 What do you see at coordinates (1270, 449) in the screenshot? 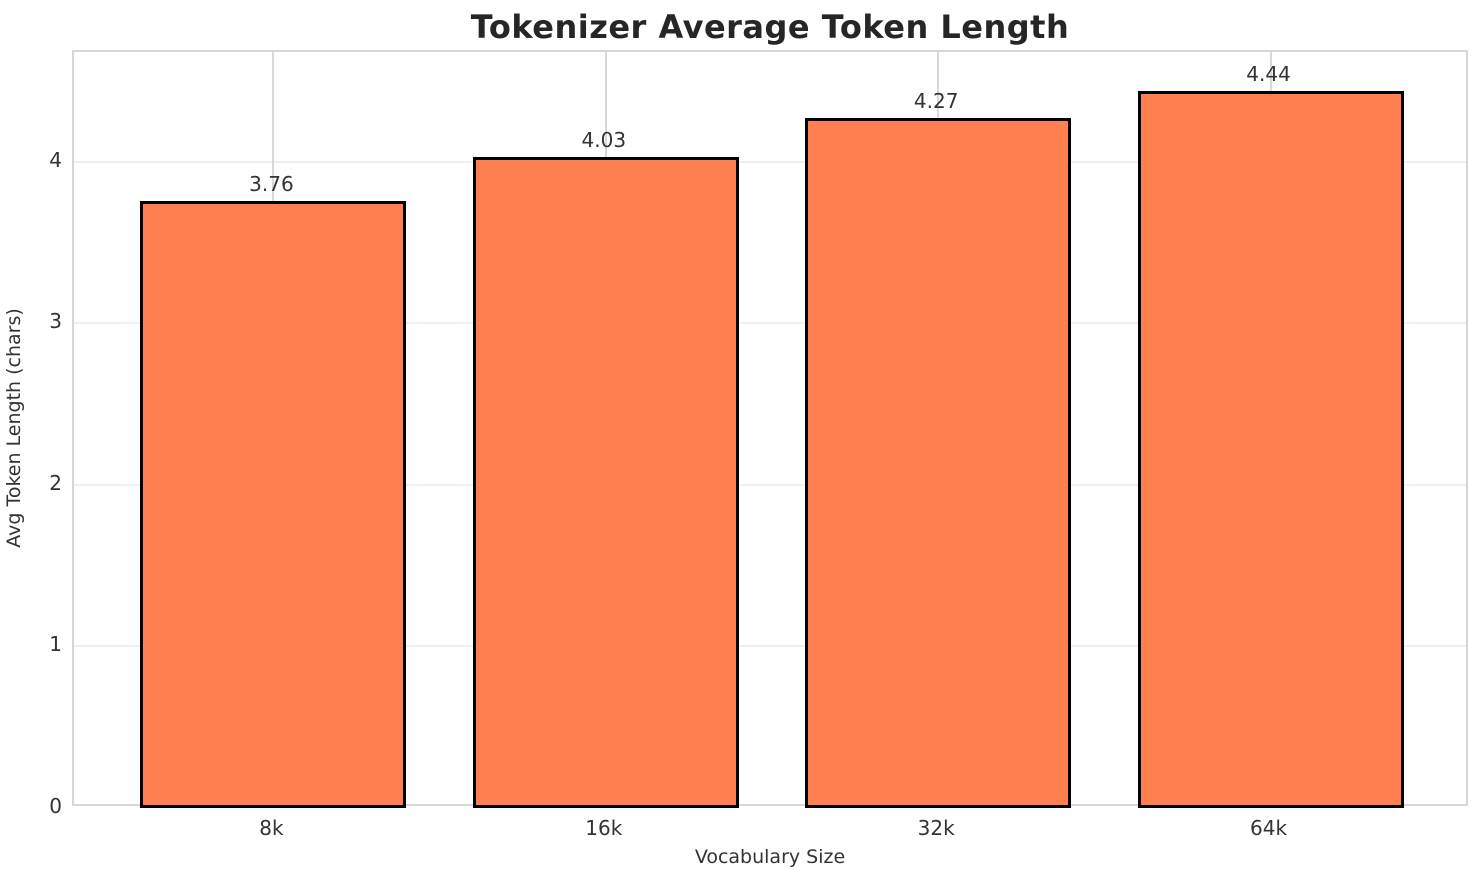
I see `bar-64k` at bounding box center [1270, 449].